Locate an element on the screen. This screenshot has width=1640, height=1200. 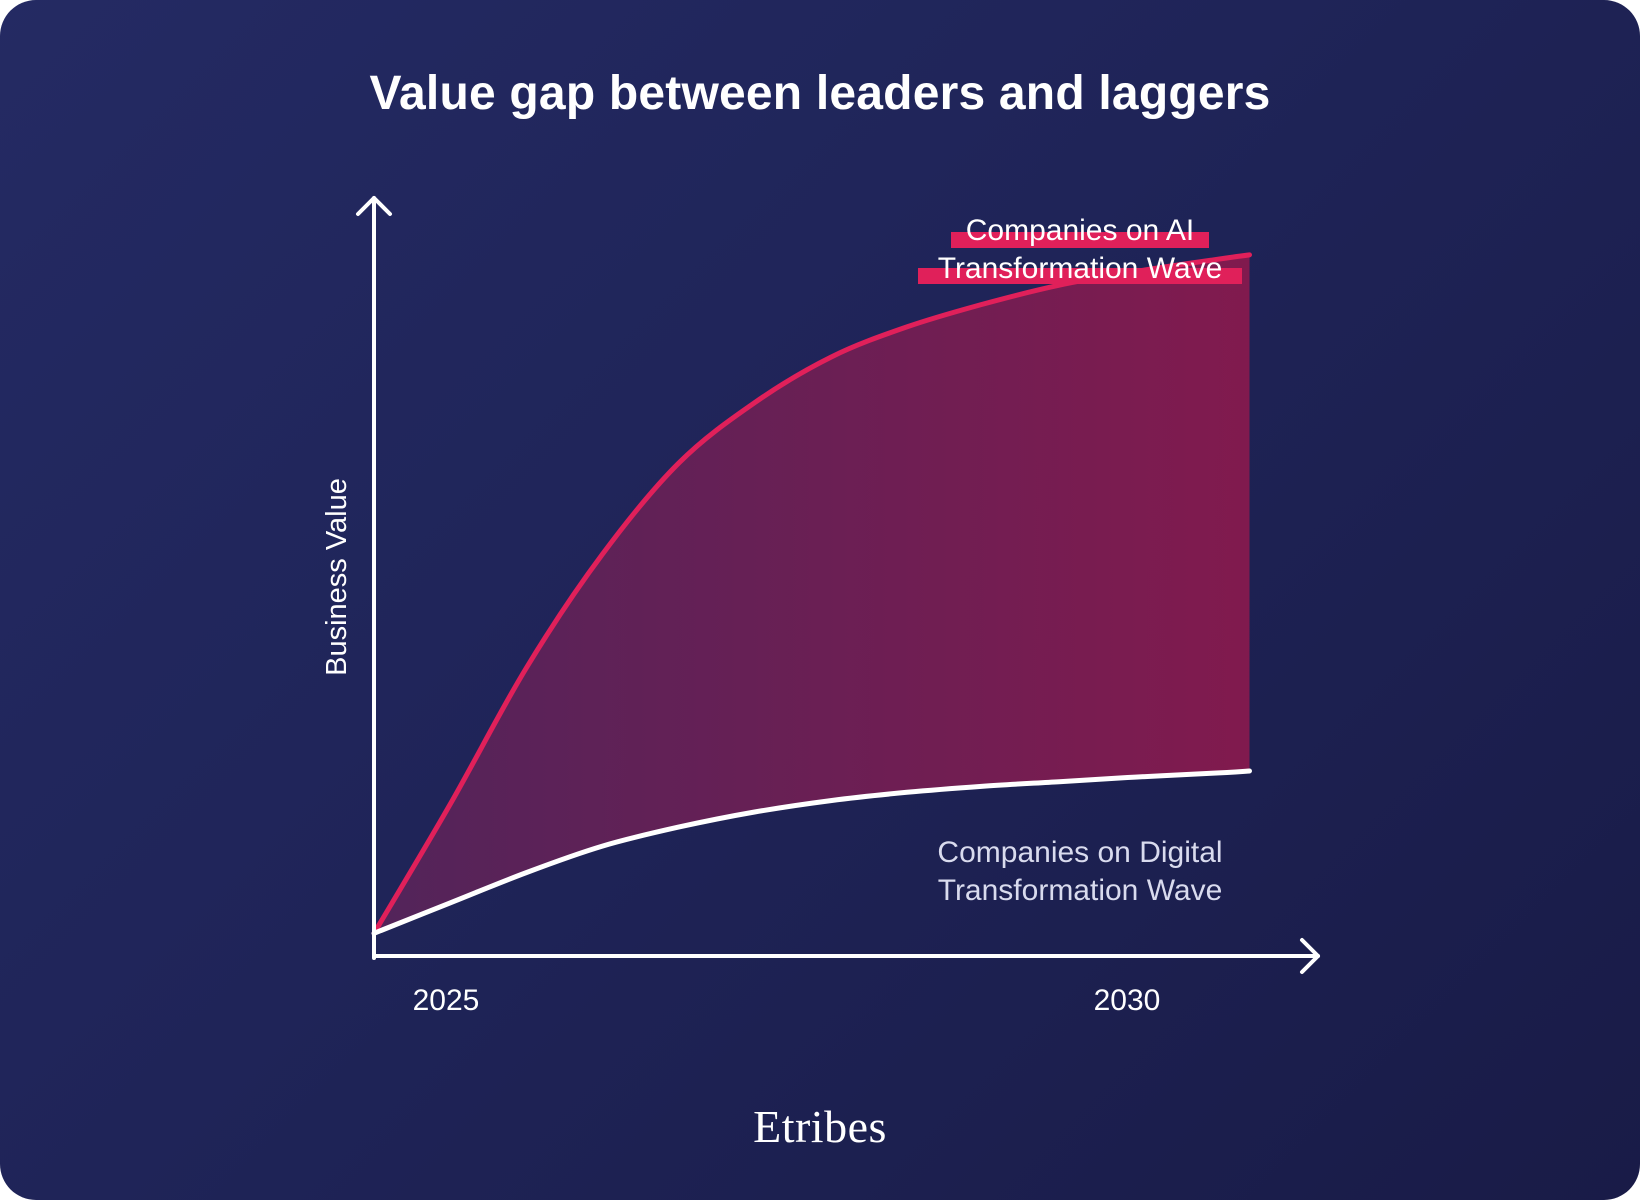
x-tick-label-2030: 2030 is located at coordinates (1127, 1000).